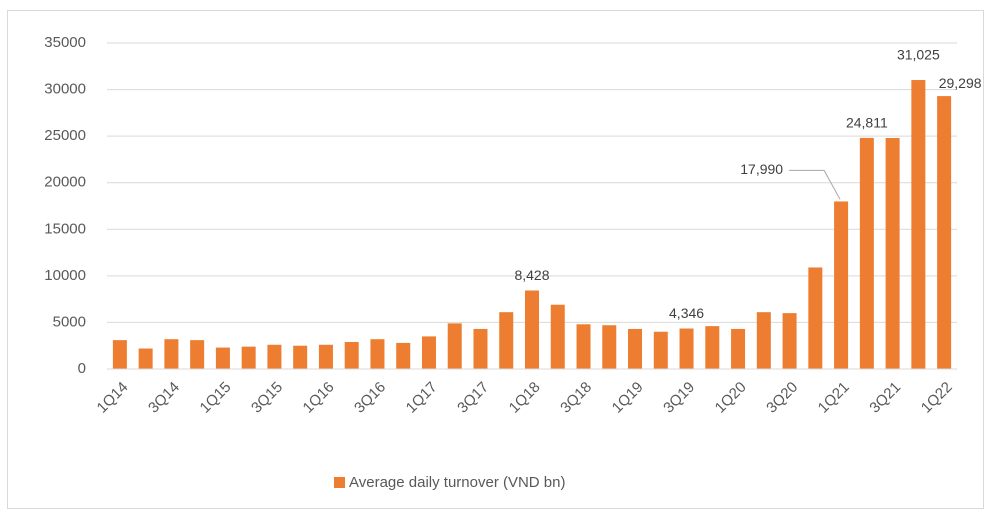  I want to click on y-tick-label: 35000, so click(65, 42).